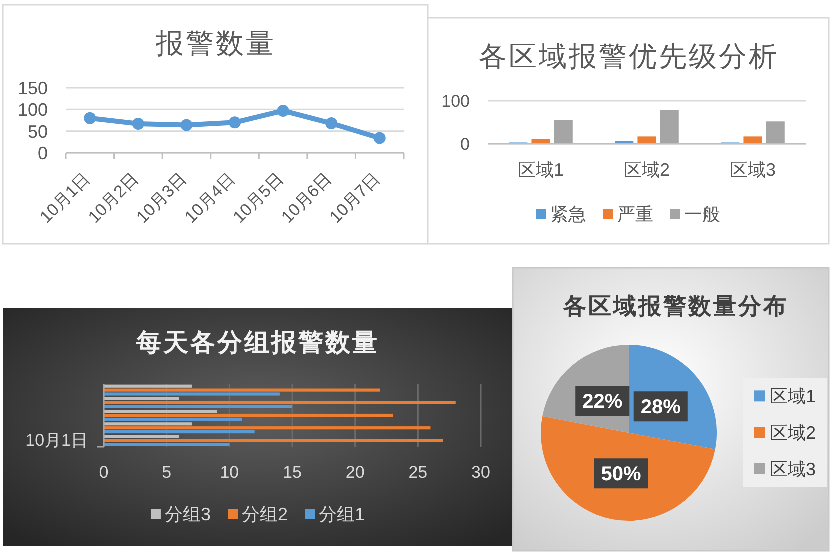  I want to click on x-tick-label: 10, so click(230, 472).